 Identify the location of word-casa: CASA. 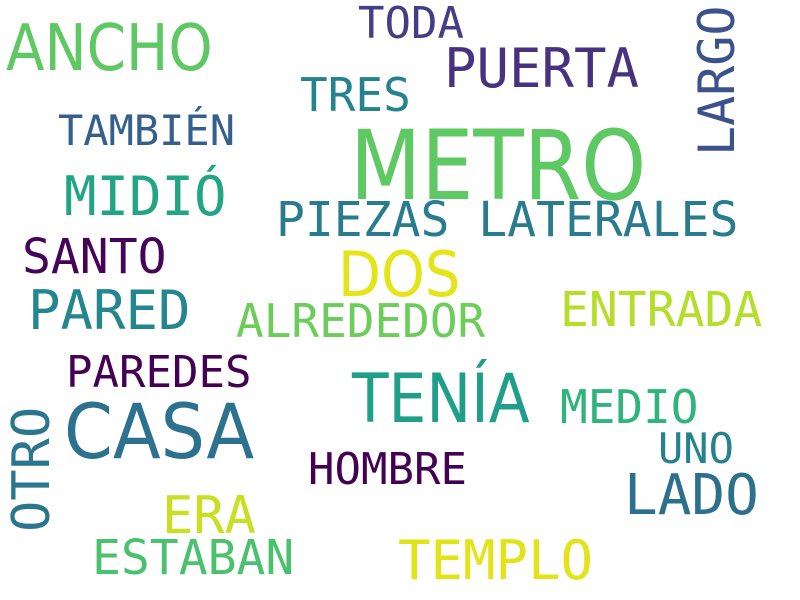
(159, 431).